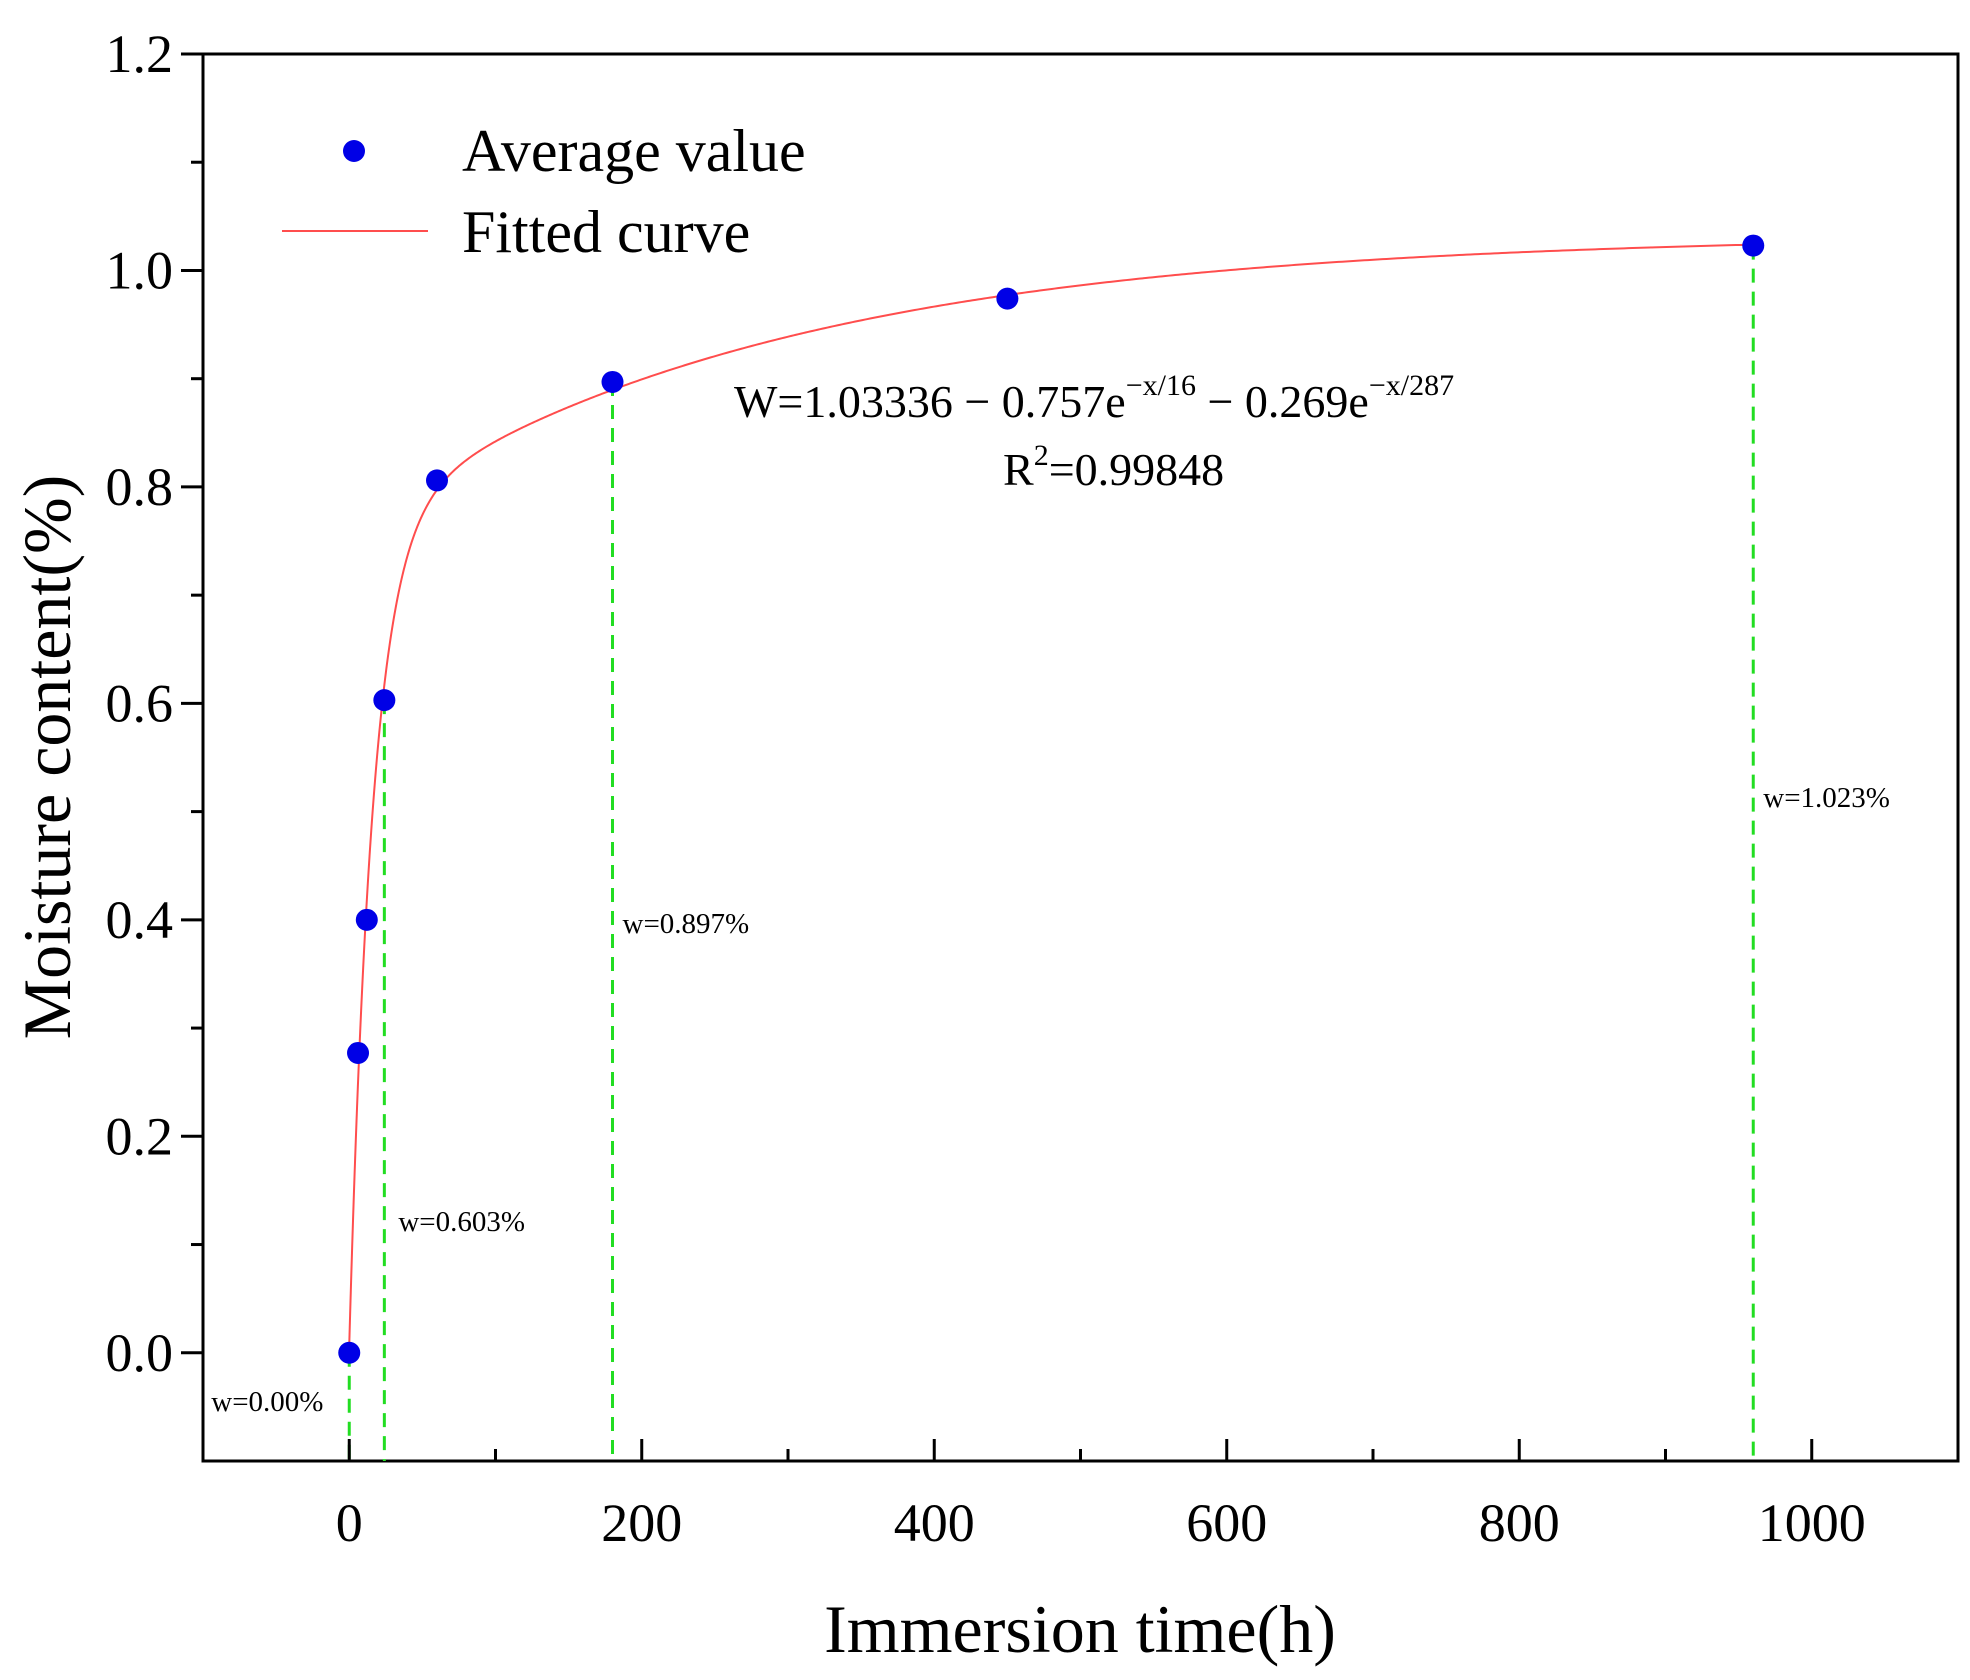  Describe the element at coordinates (686, 924) in the screenshot. I see `reference-label: w=0.897%` at that location.